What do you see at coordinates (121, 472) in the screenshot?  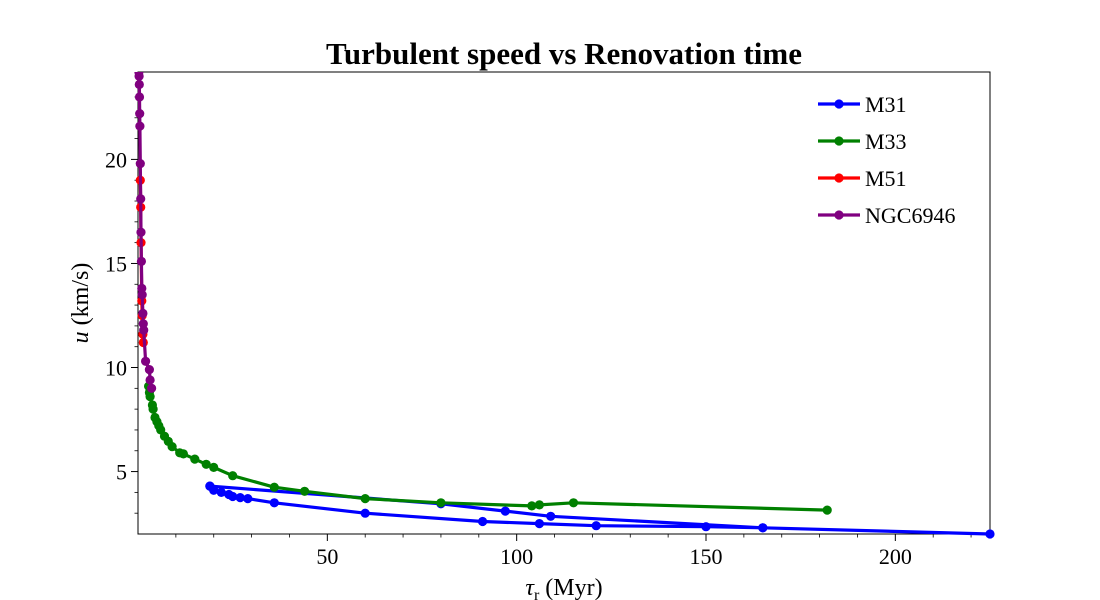 I see `y-tick-label: 5` at bounding box center [121, 472].